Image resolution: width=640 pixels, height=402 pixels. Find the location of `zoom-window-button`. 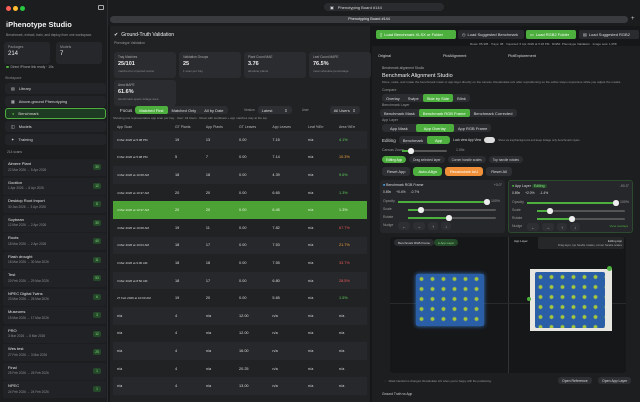

zoom-window-button is located at coordinates (22, 8).